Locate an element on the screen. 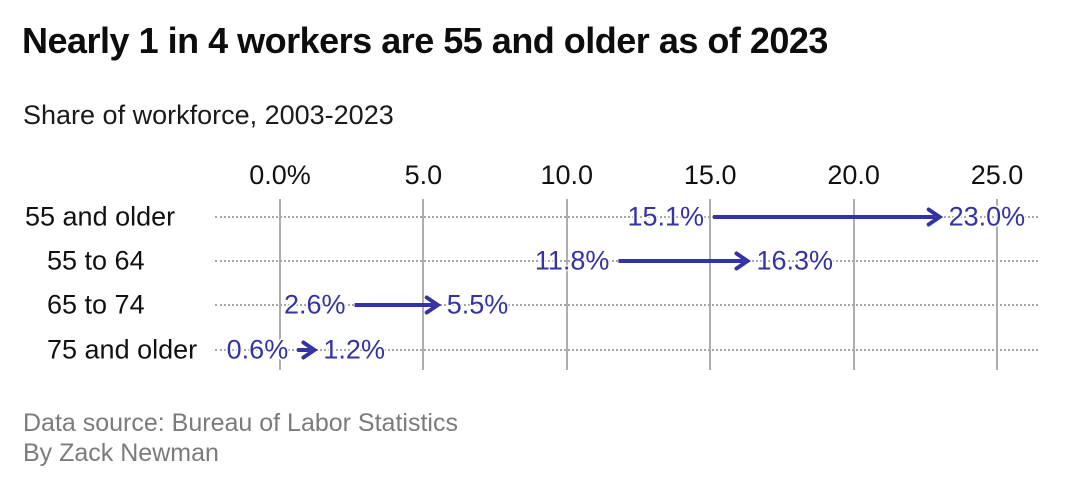  end-value-label: 16.3% is located at coordinates (795, 260).